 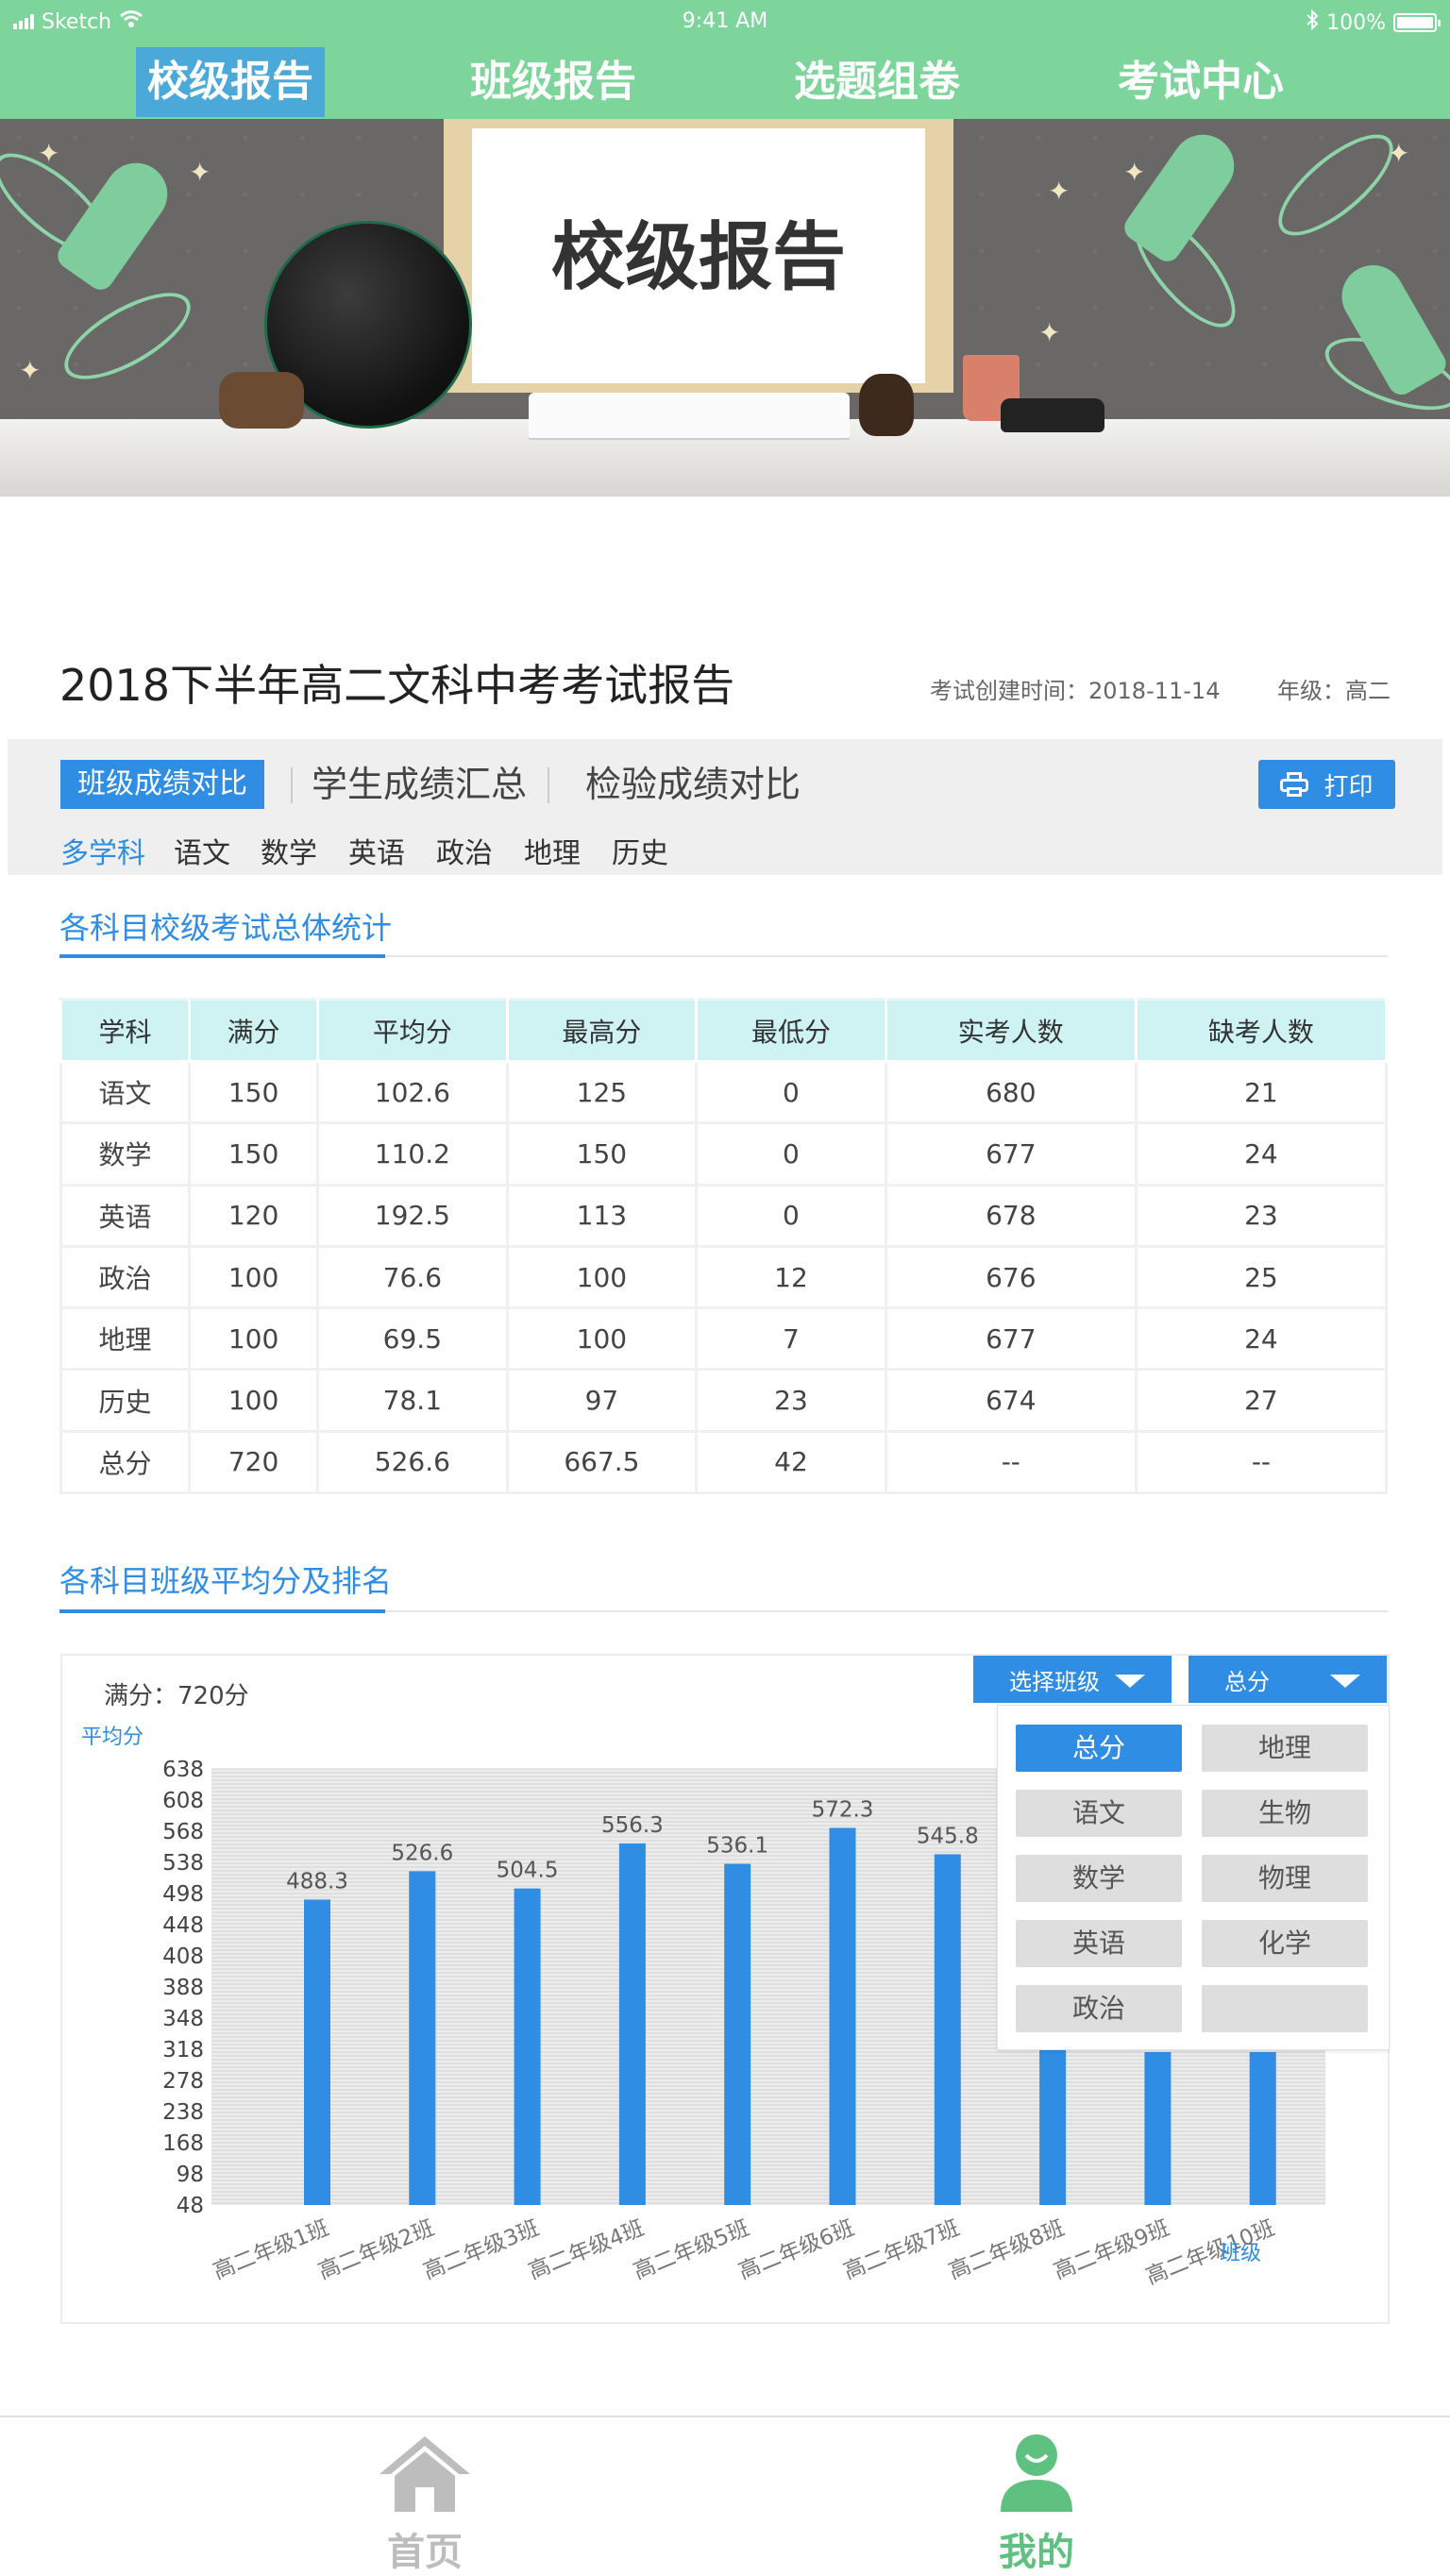 I want to click on subject-filter-math: 数学, so click(x=289, y=853).